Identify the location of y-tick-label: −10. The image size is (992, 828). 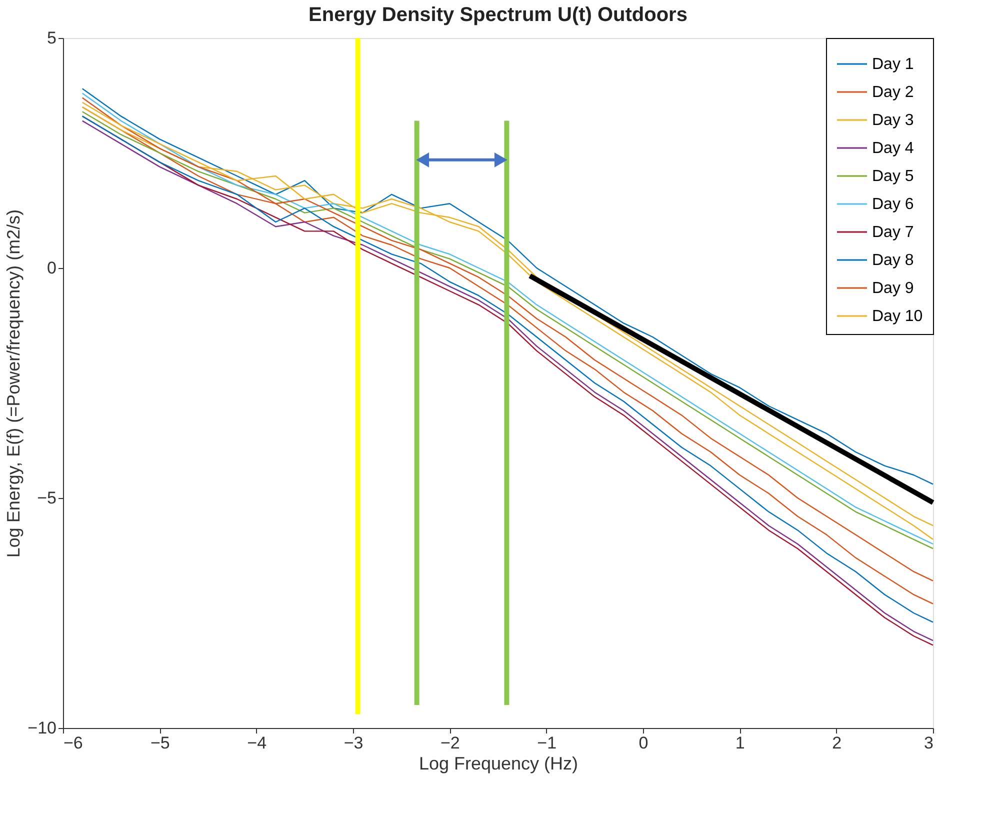
(42, 728).